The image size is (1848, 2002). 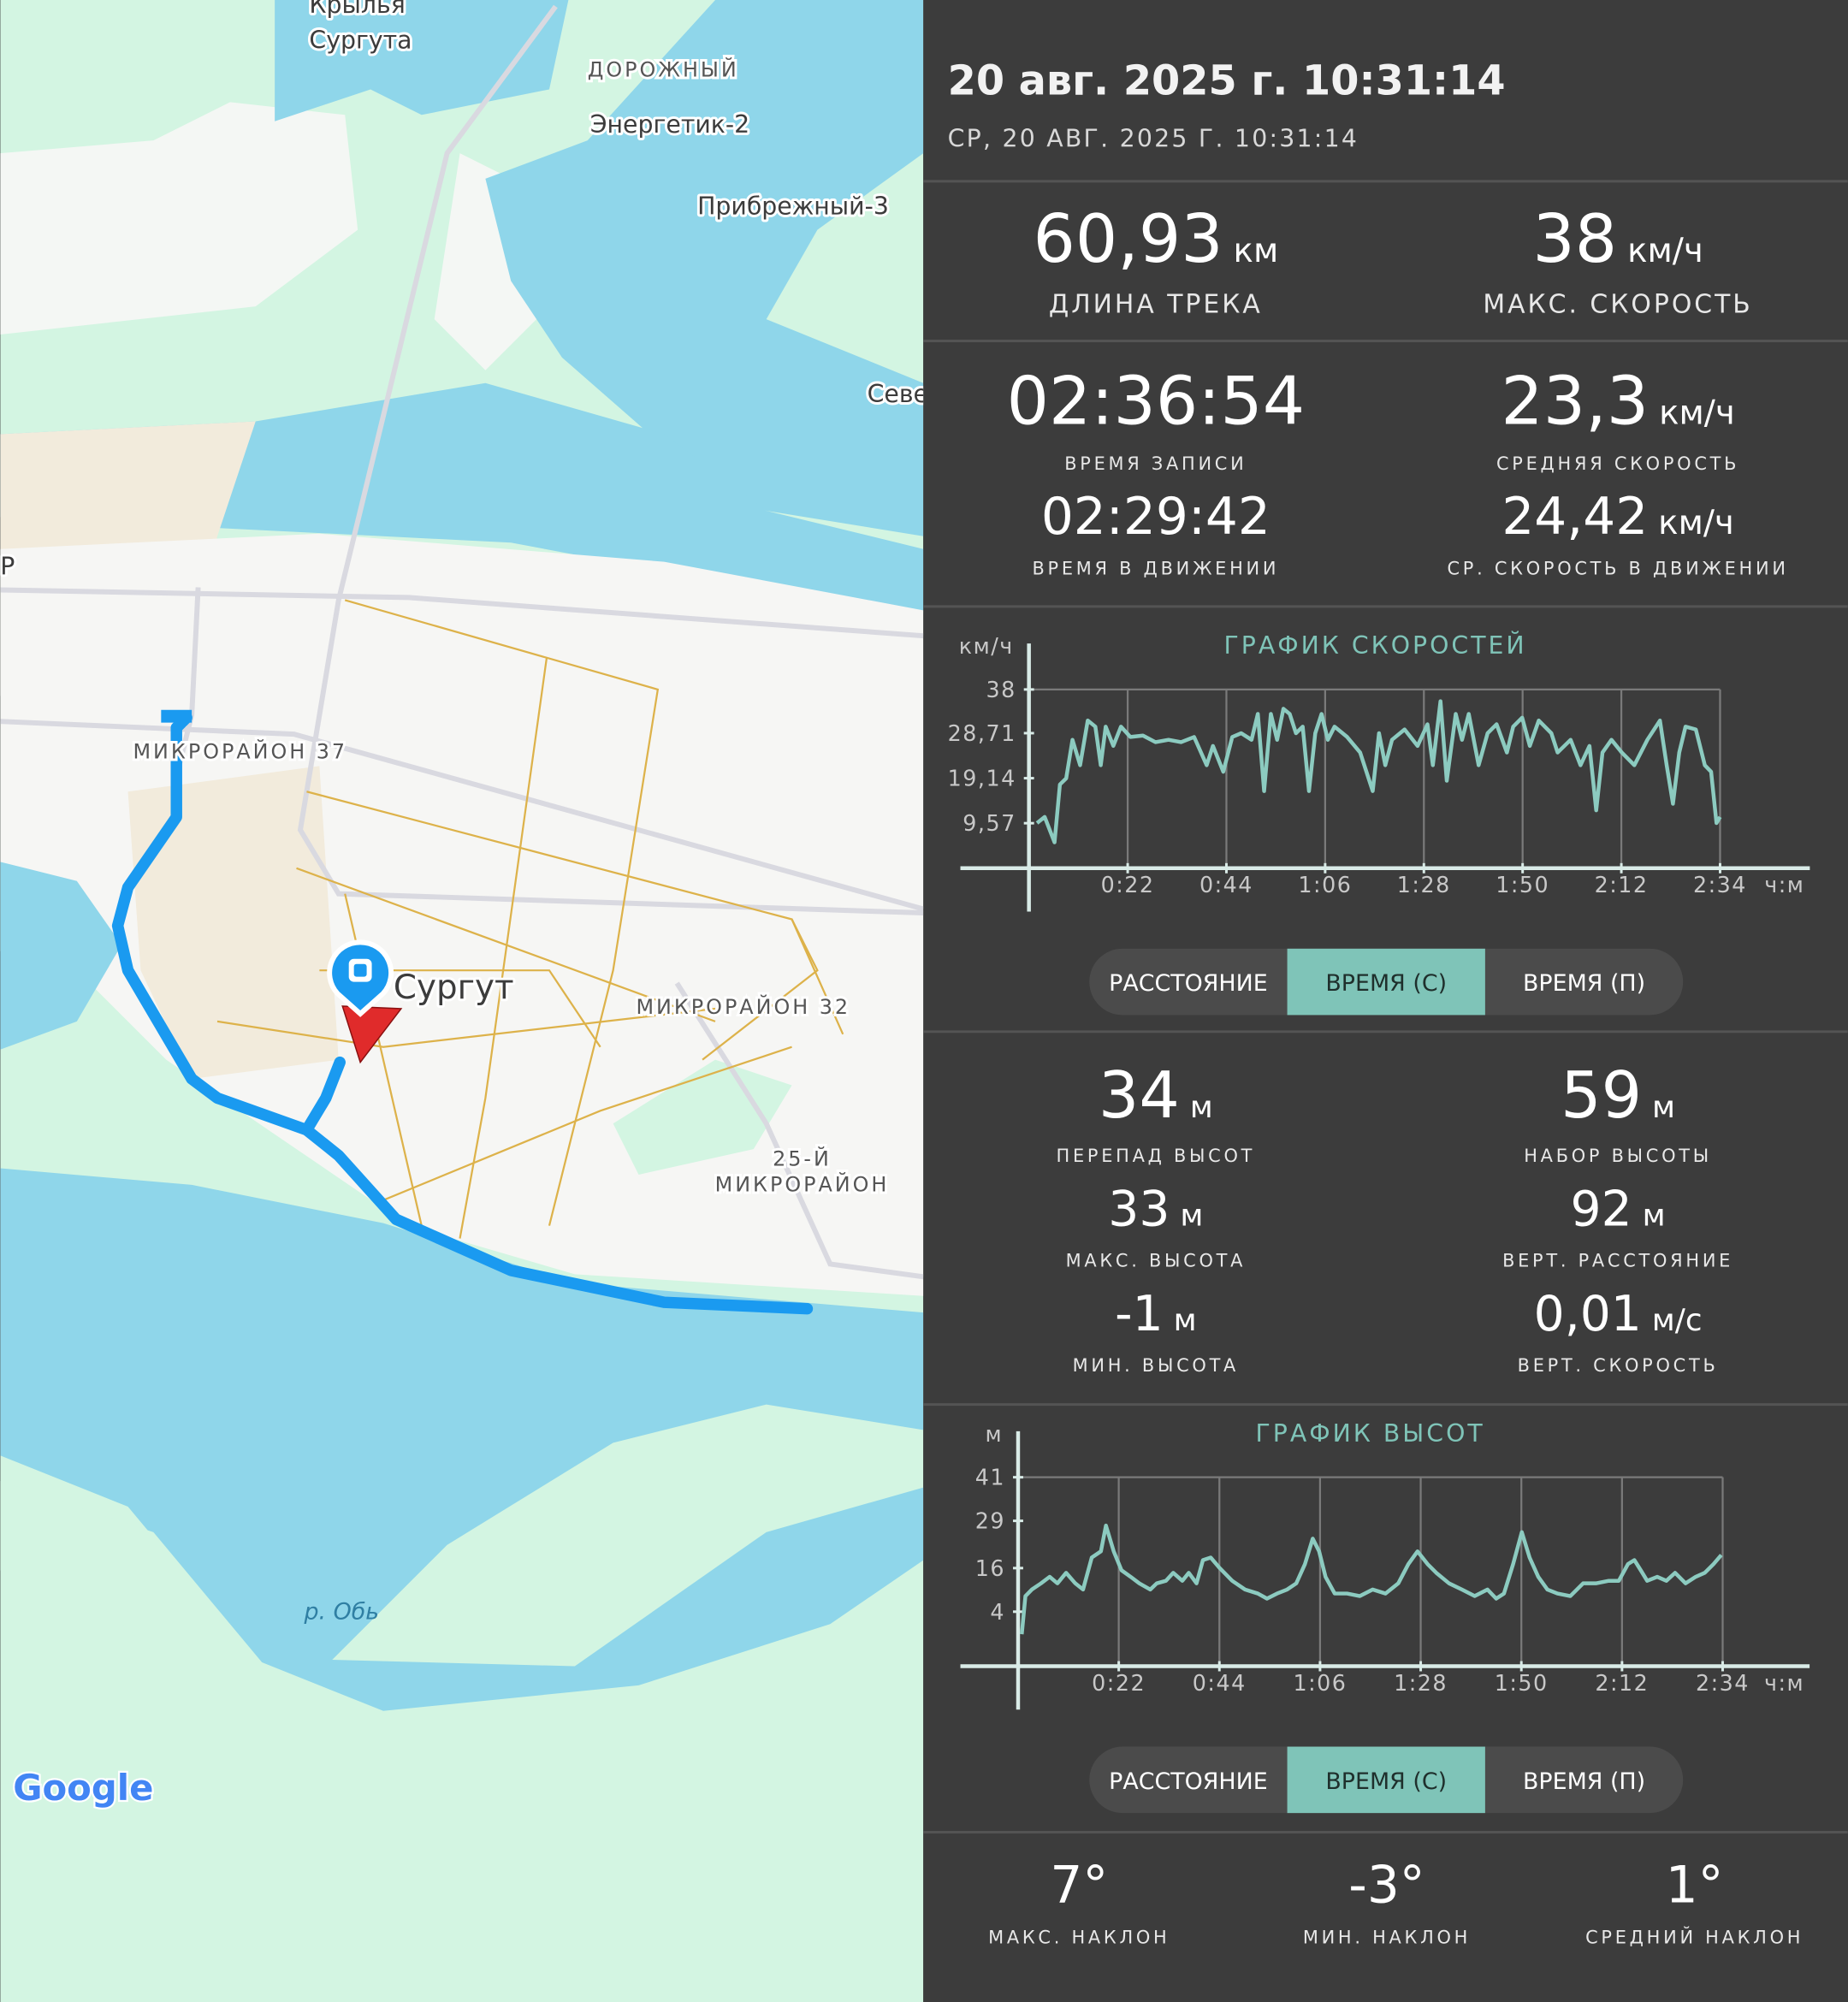 I want to click on stat-unit: км, so click(x=1256, y=251).